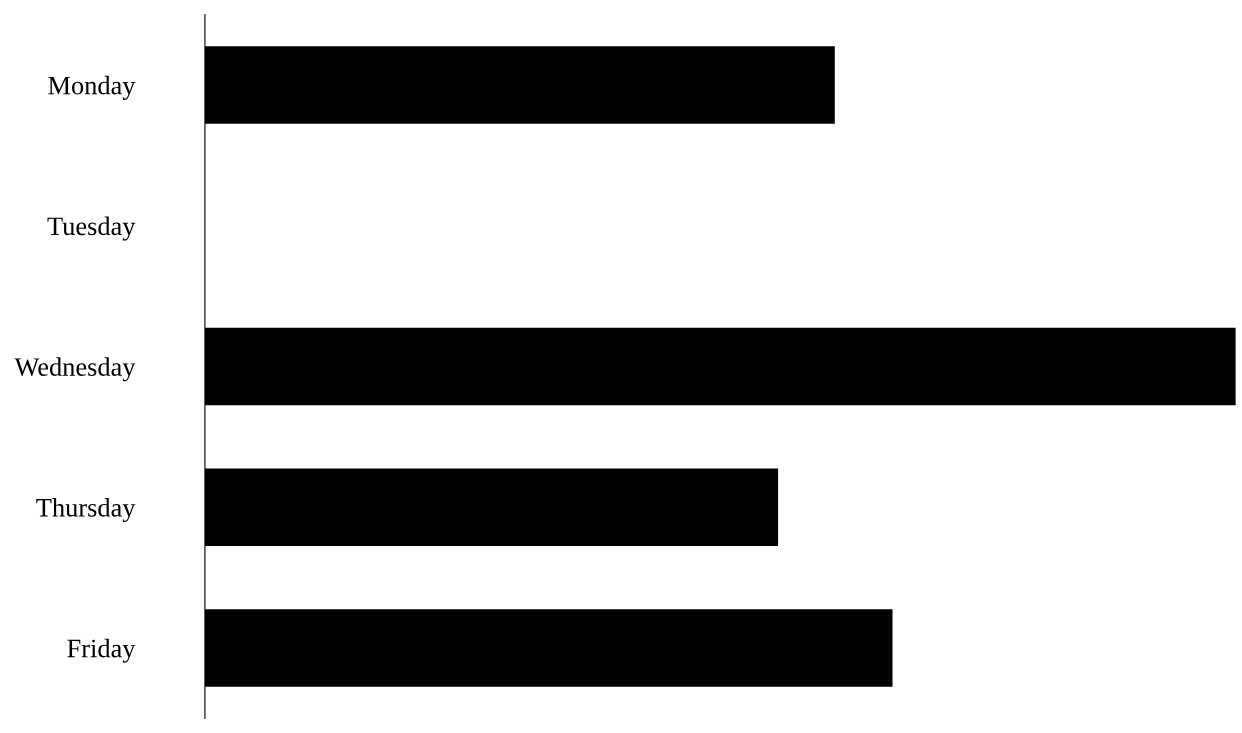  What do you see at coordinates (91, 228) in the screenshot?
I see `y-tick-label: Tuesday` at bounding box center [91, 228].